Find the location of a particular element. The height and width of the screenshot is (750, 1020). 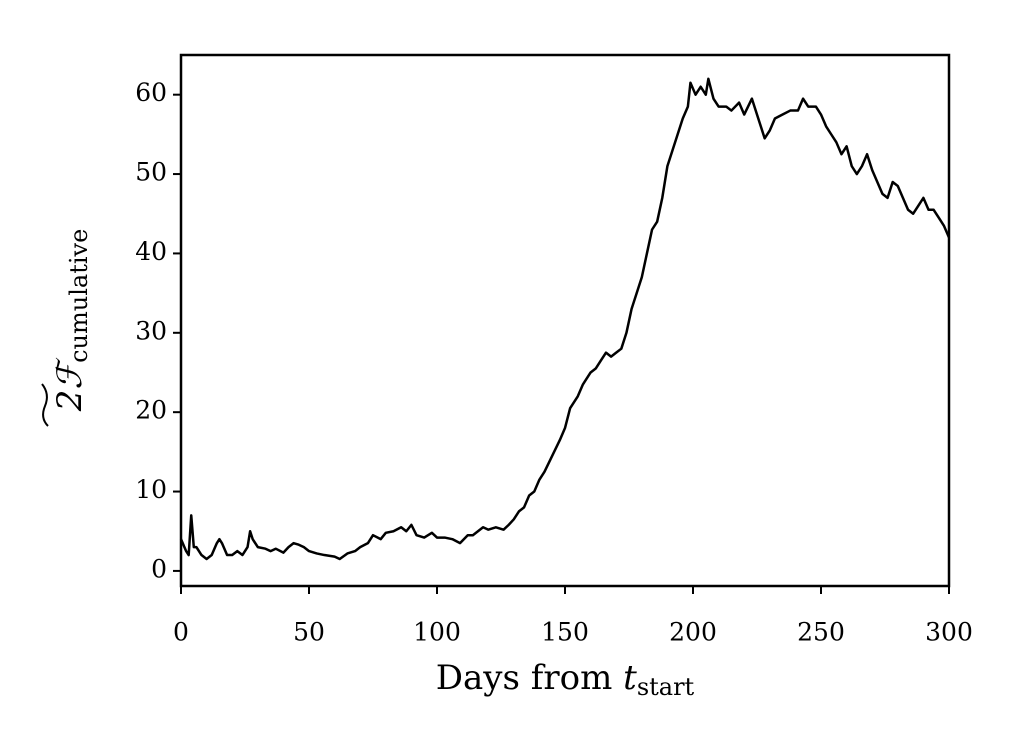

x-tick-label: 150 is located at coordinates (565, 632).